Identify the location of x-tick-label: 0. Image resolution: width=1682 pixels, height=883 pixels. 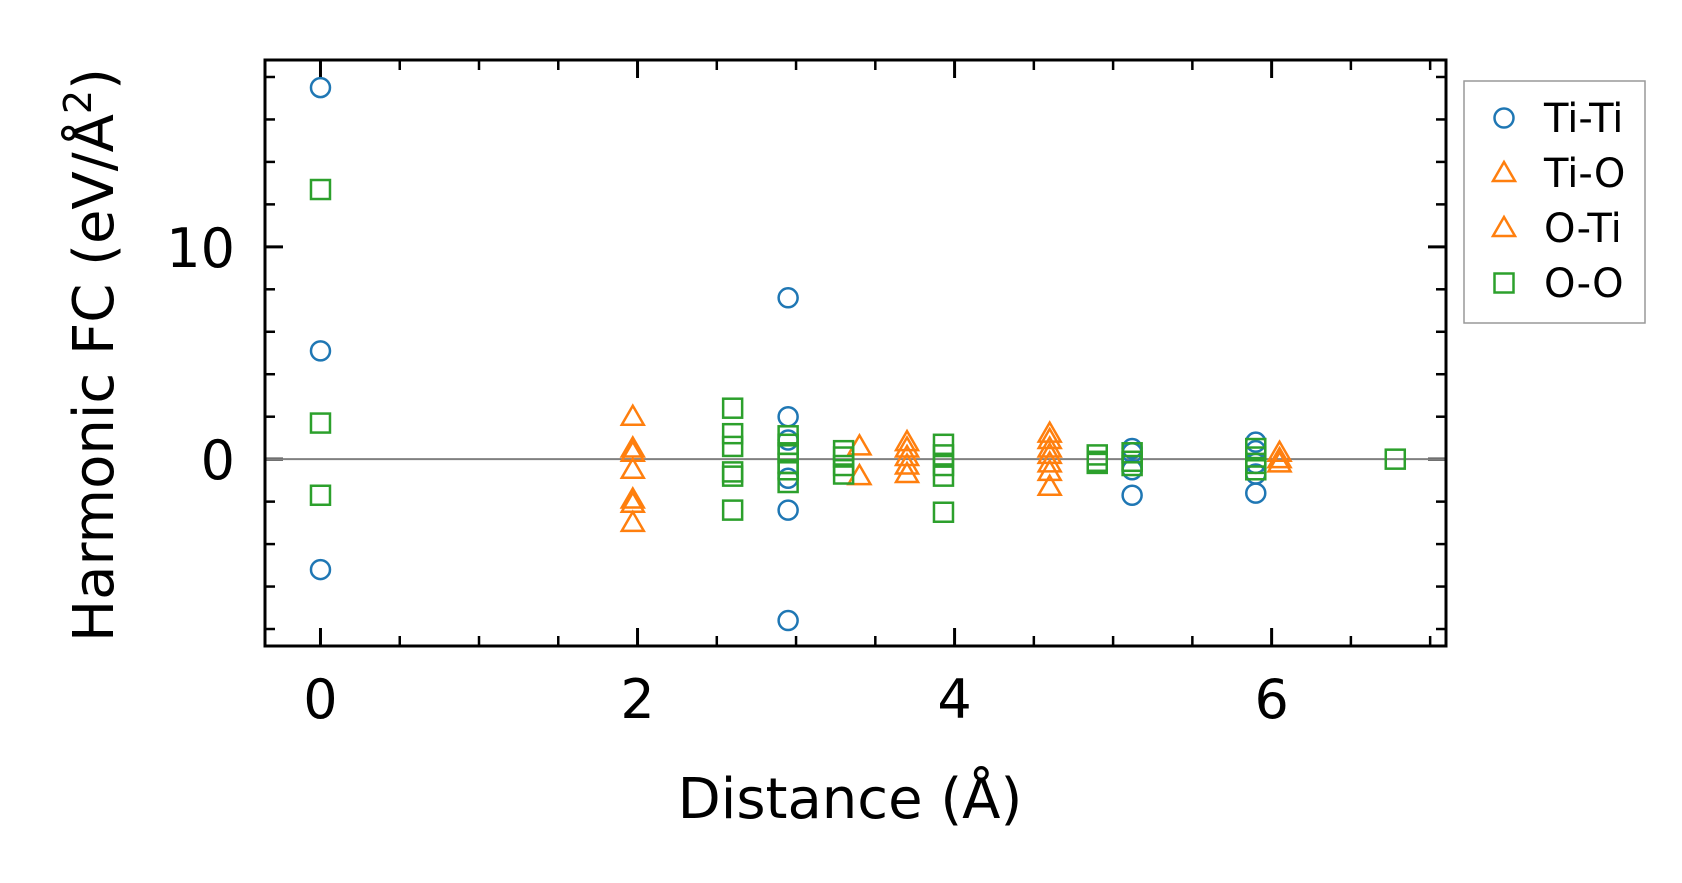
(320, 699).